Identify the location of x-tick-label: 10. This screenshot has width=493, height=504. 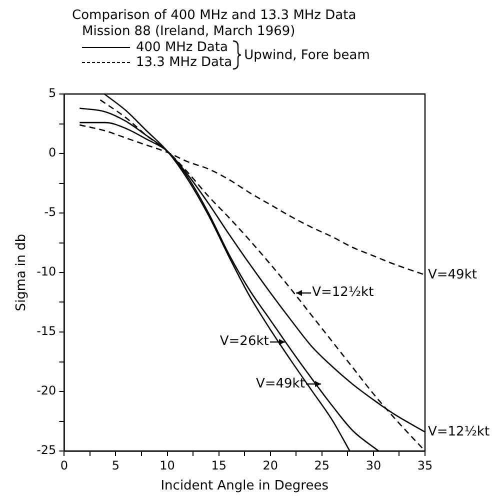
(167, 465).